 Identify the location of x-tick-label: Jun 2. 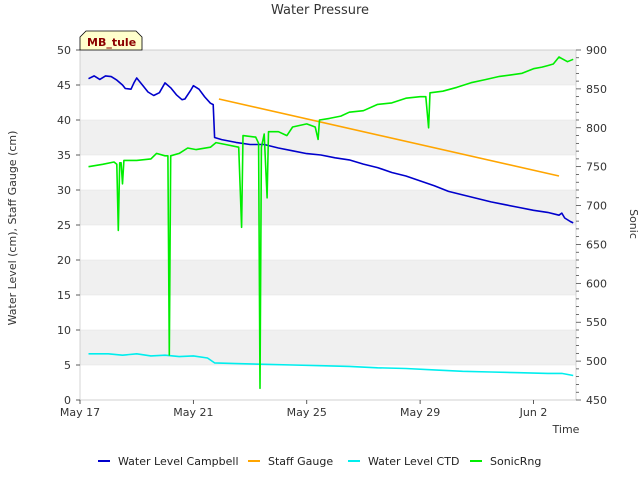
(533, 412).